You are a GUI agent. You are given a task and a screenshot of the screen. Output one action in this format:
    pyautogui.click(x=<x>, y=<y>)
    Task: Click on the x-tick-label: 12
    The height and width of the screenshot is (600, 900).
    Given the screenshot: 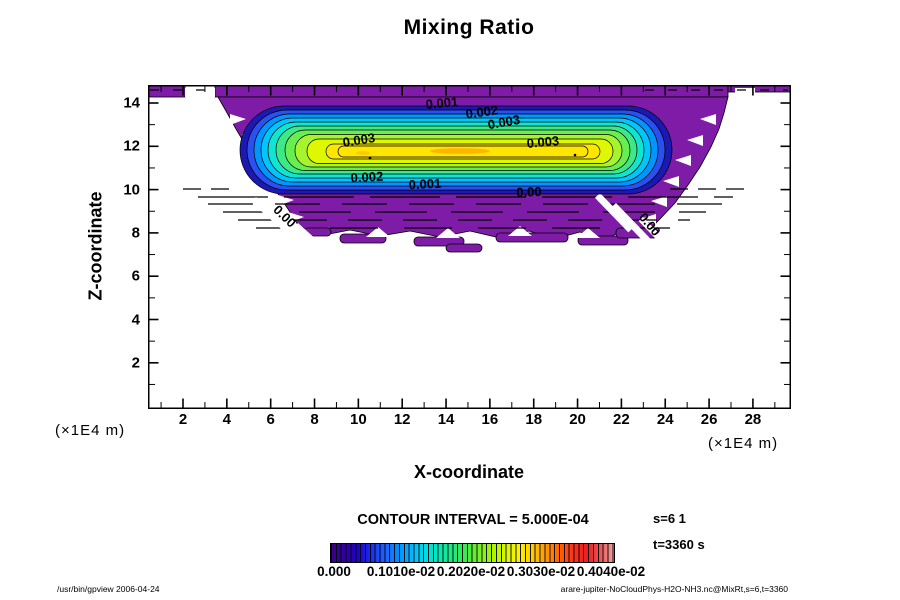 What is the action you would take?
    pyautogui.click(x=402, y=419)
    